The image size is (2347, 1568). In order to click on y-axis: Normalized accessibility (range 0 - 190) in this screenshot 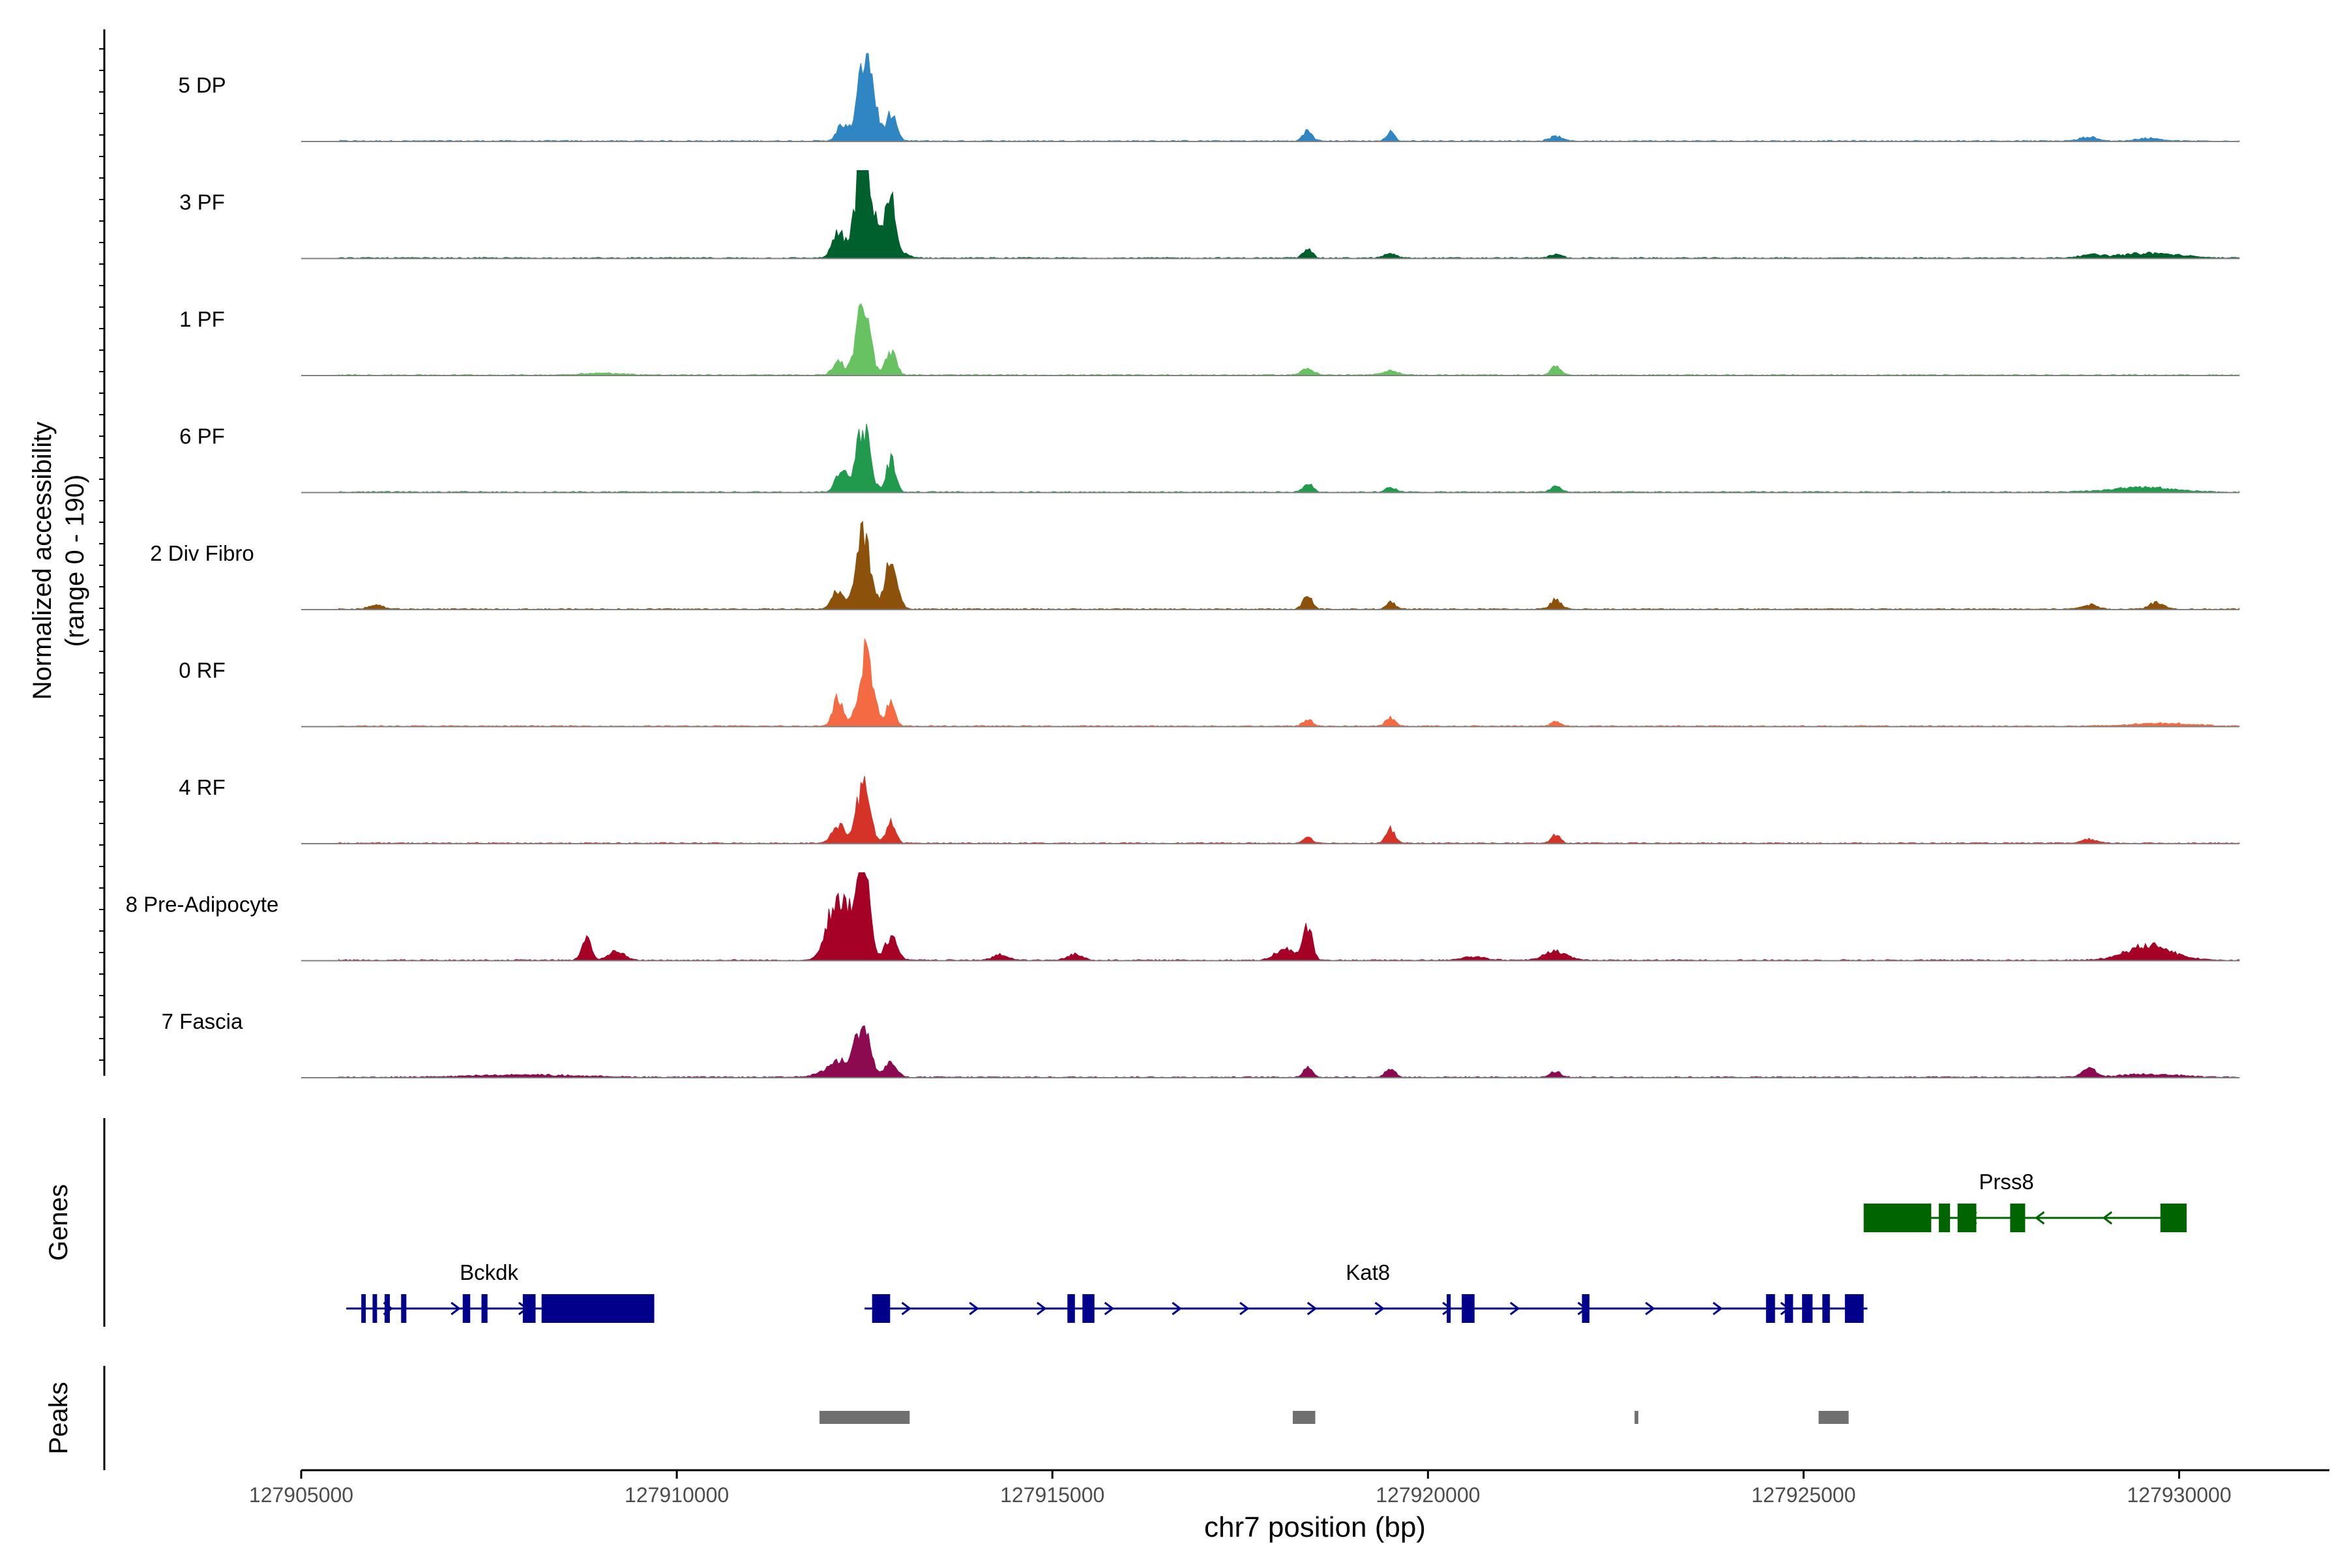, I will do `click(67, 552)`.